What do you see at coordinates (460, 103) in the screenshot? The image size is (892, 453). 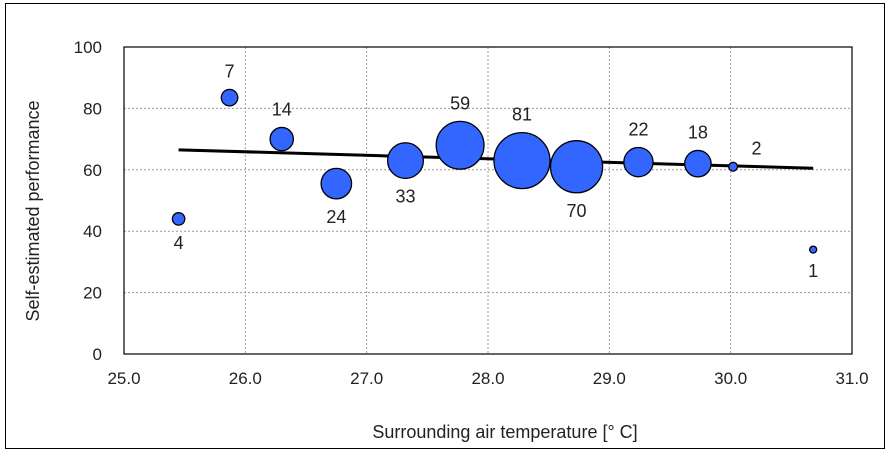 I see `bubble-data-label: 59` at bounding box center [460, 103].